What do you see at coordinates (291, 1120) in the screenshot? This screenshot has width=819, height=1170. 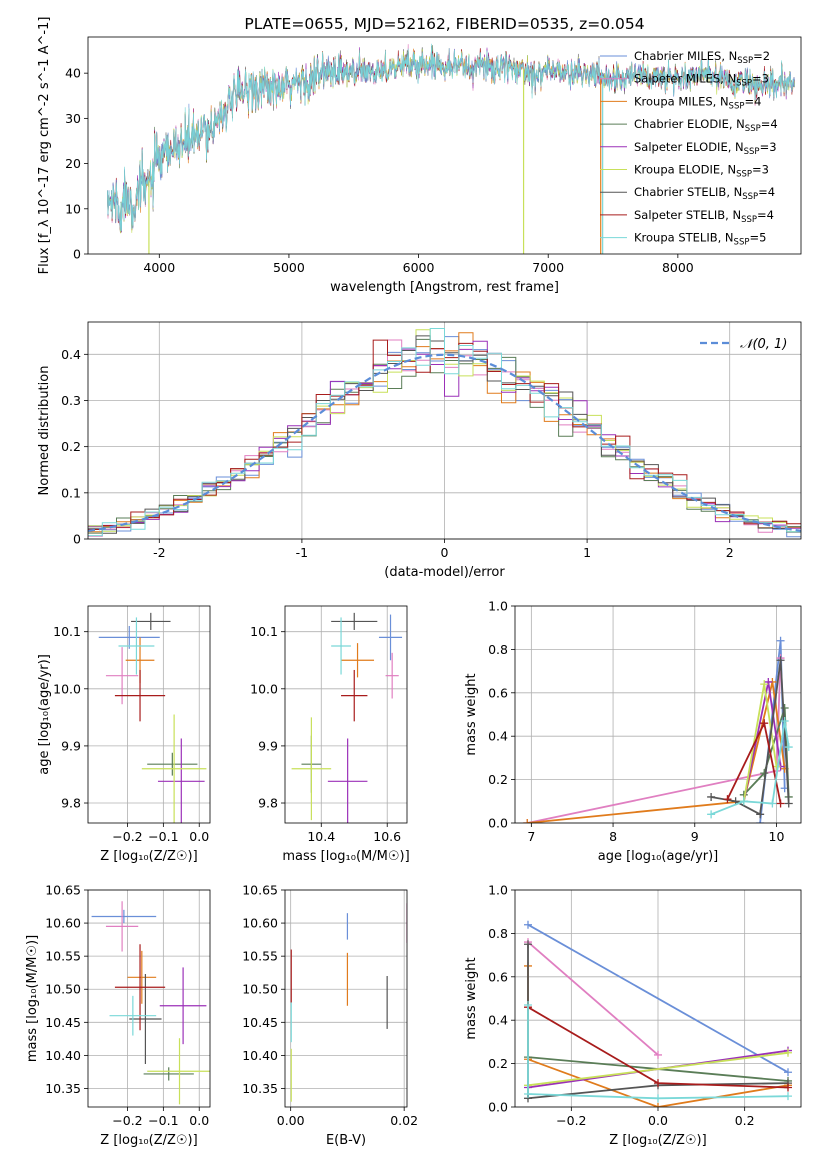 I see `x-tick-label: 0.00` at bounding box center [291, 1120].